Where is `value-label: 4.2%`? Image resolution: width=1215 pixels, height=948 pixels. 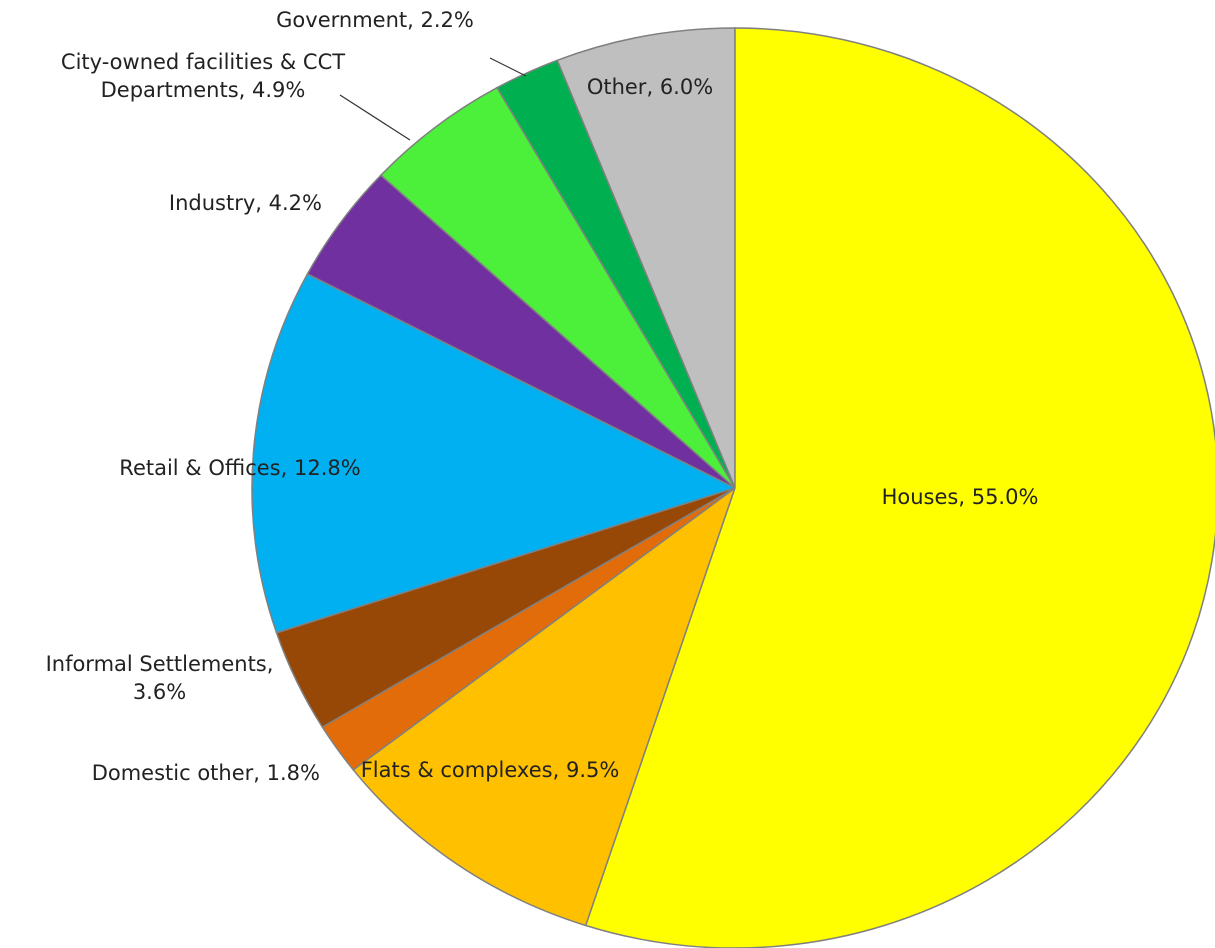 value-label: 4.2% is located at coordinates (295, 203).